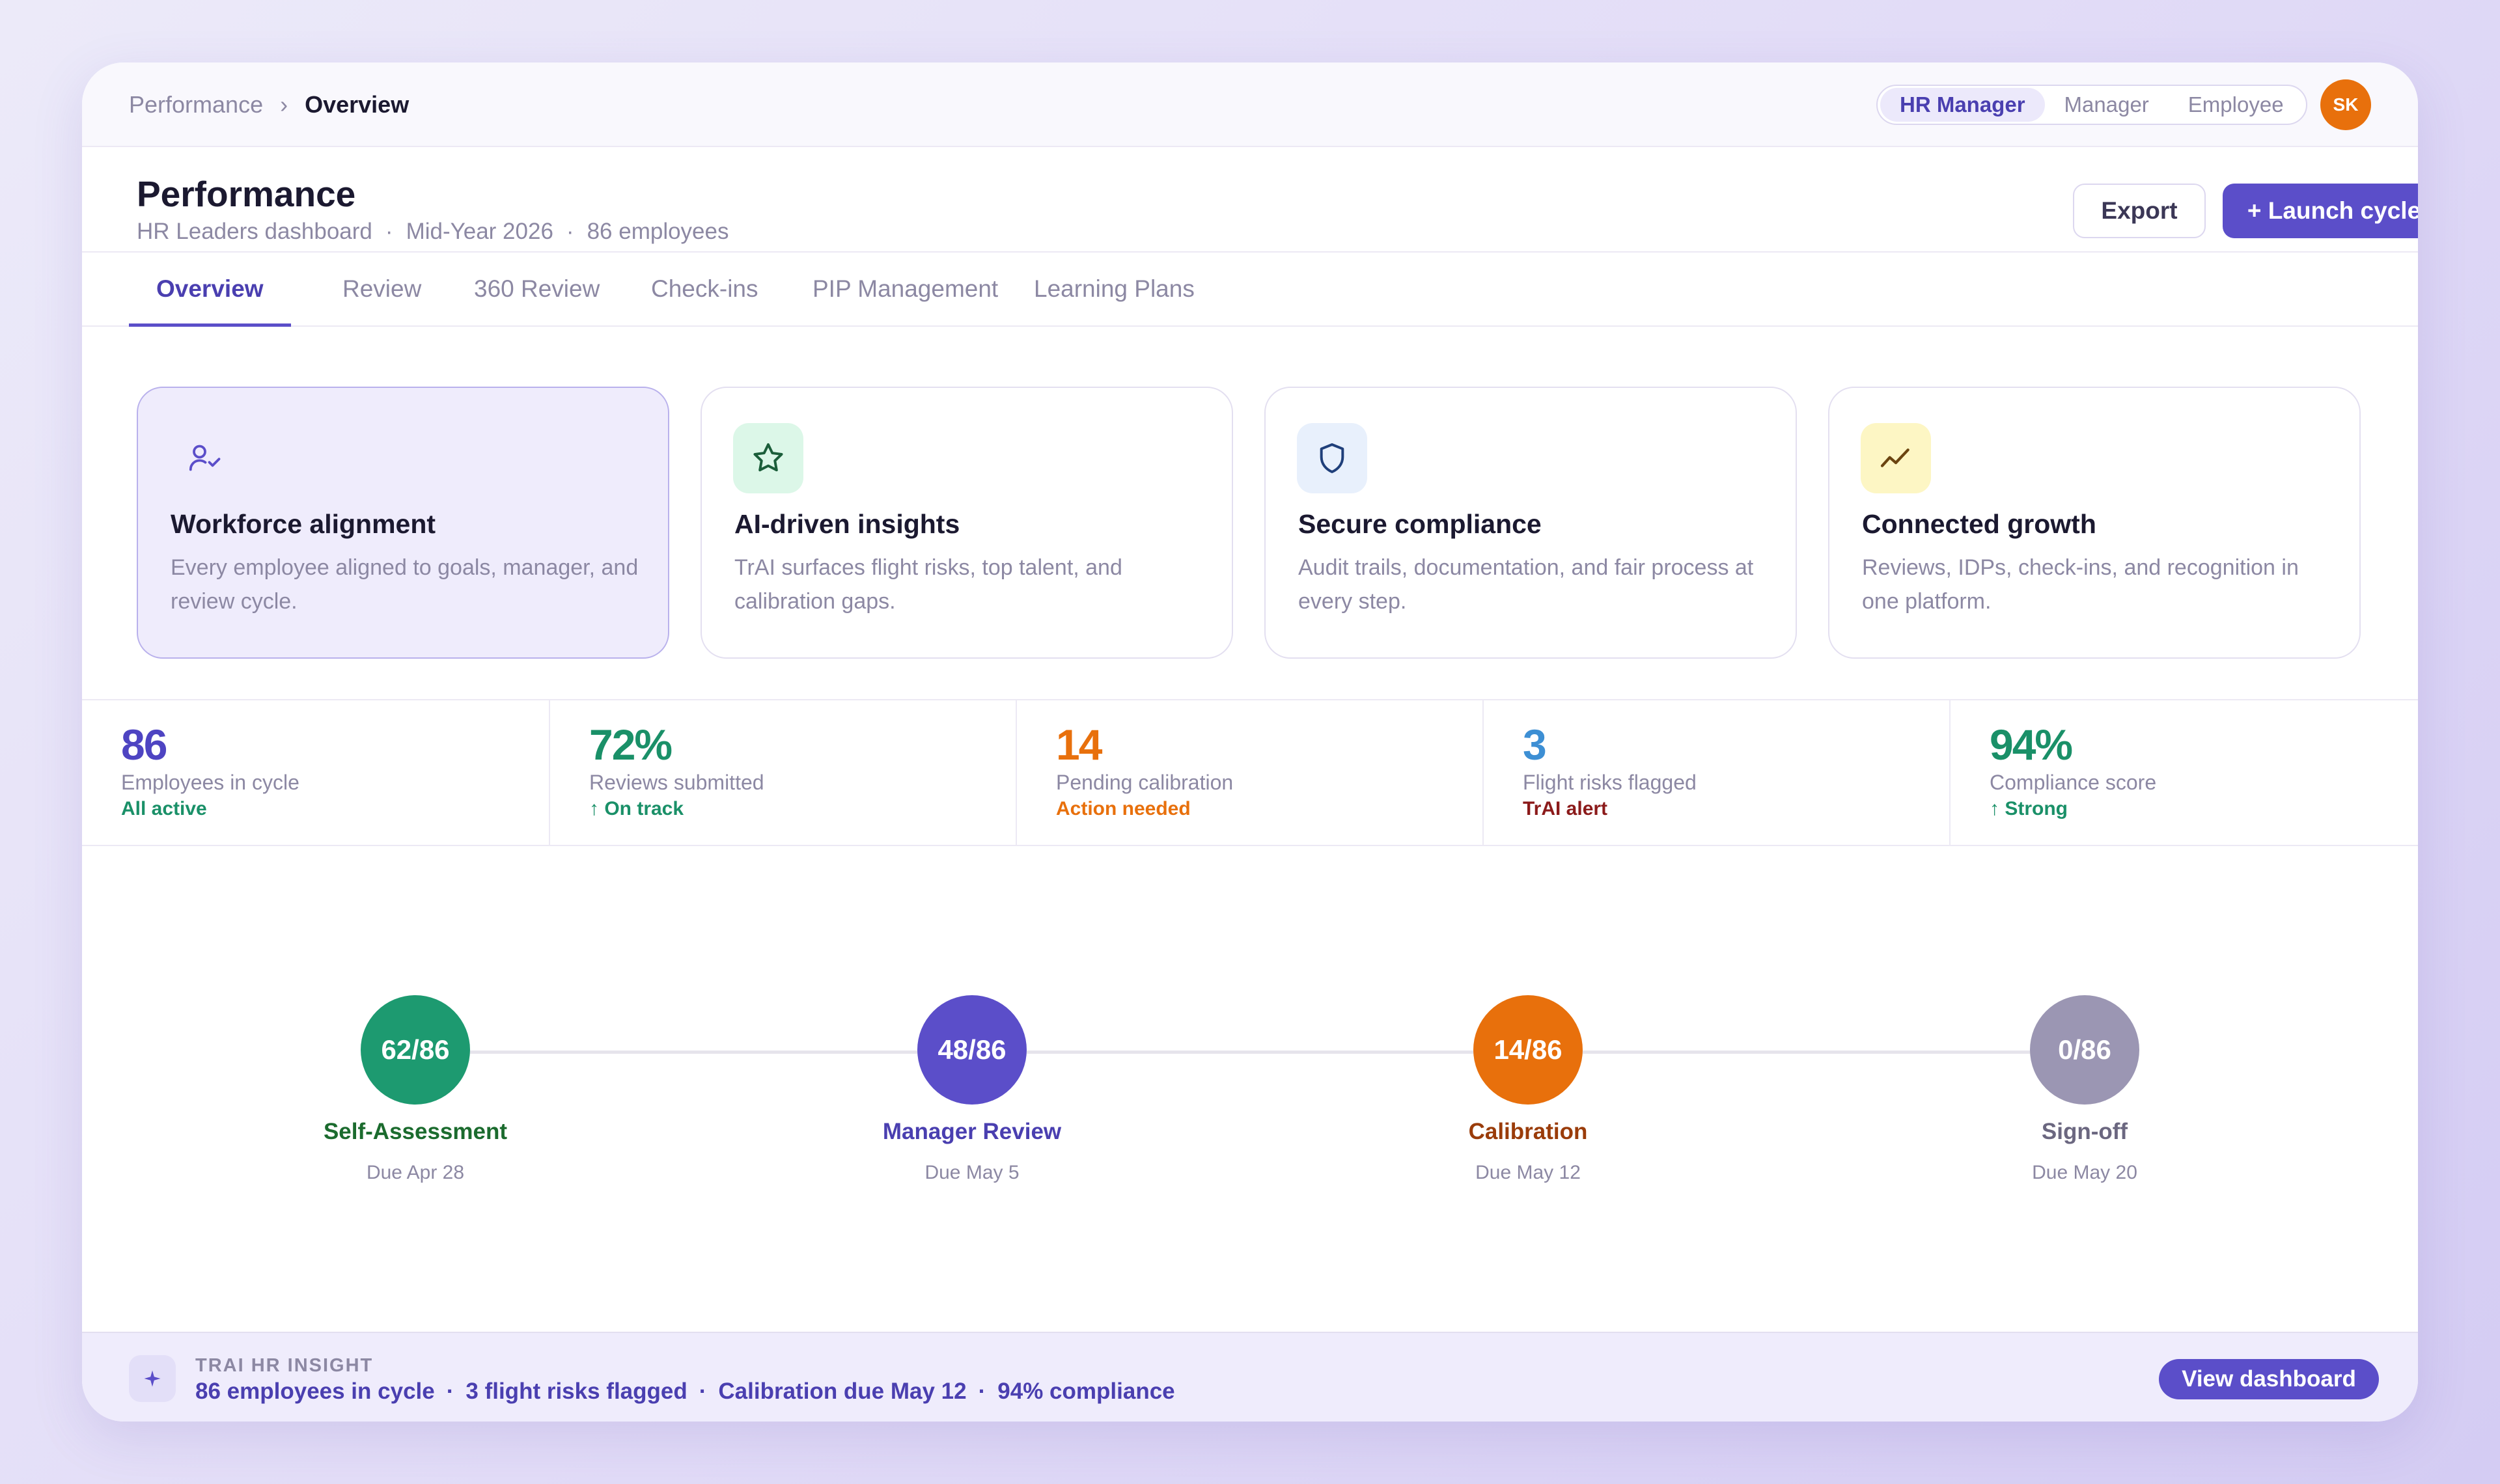 The height and width of the screenshot is (1484, 2500). I want to click on stat-label: Employees in cycle, so click(210, 782).